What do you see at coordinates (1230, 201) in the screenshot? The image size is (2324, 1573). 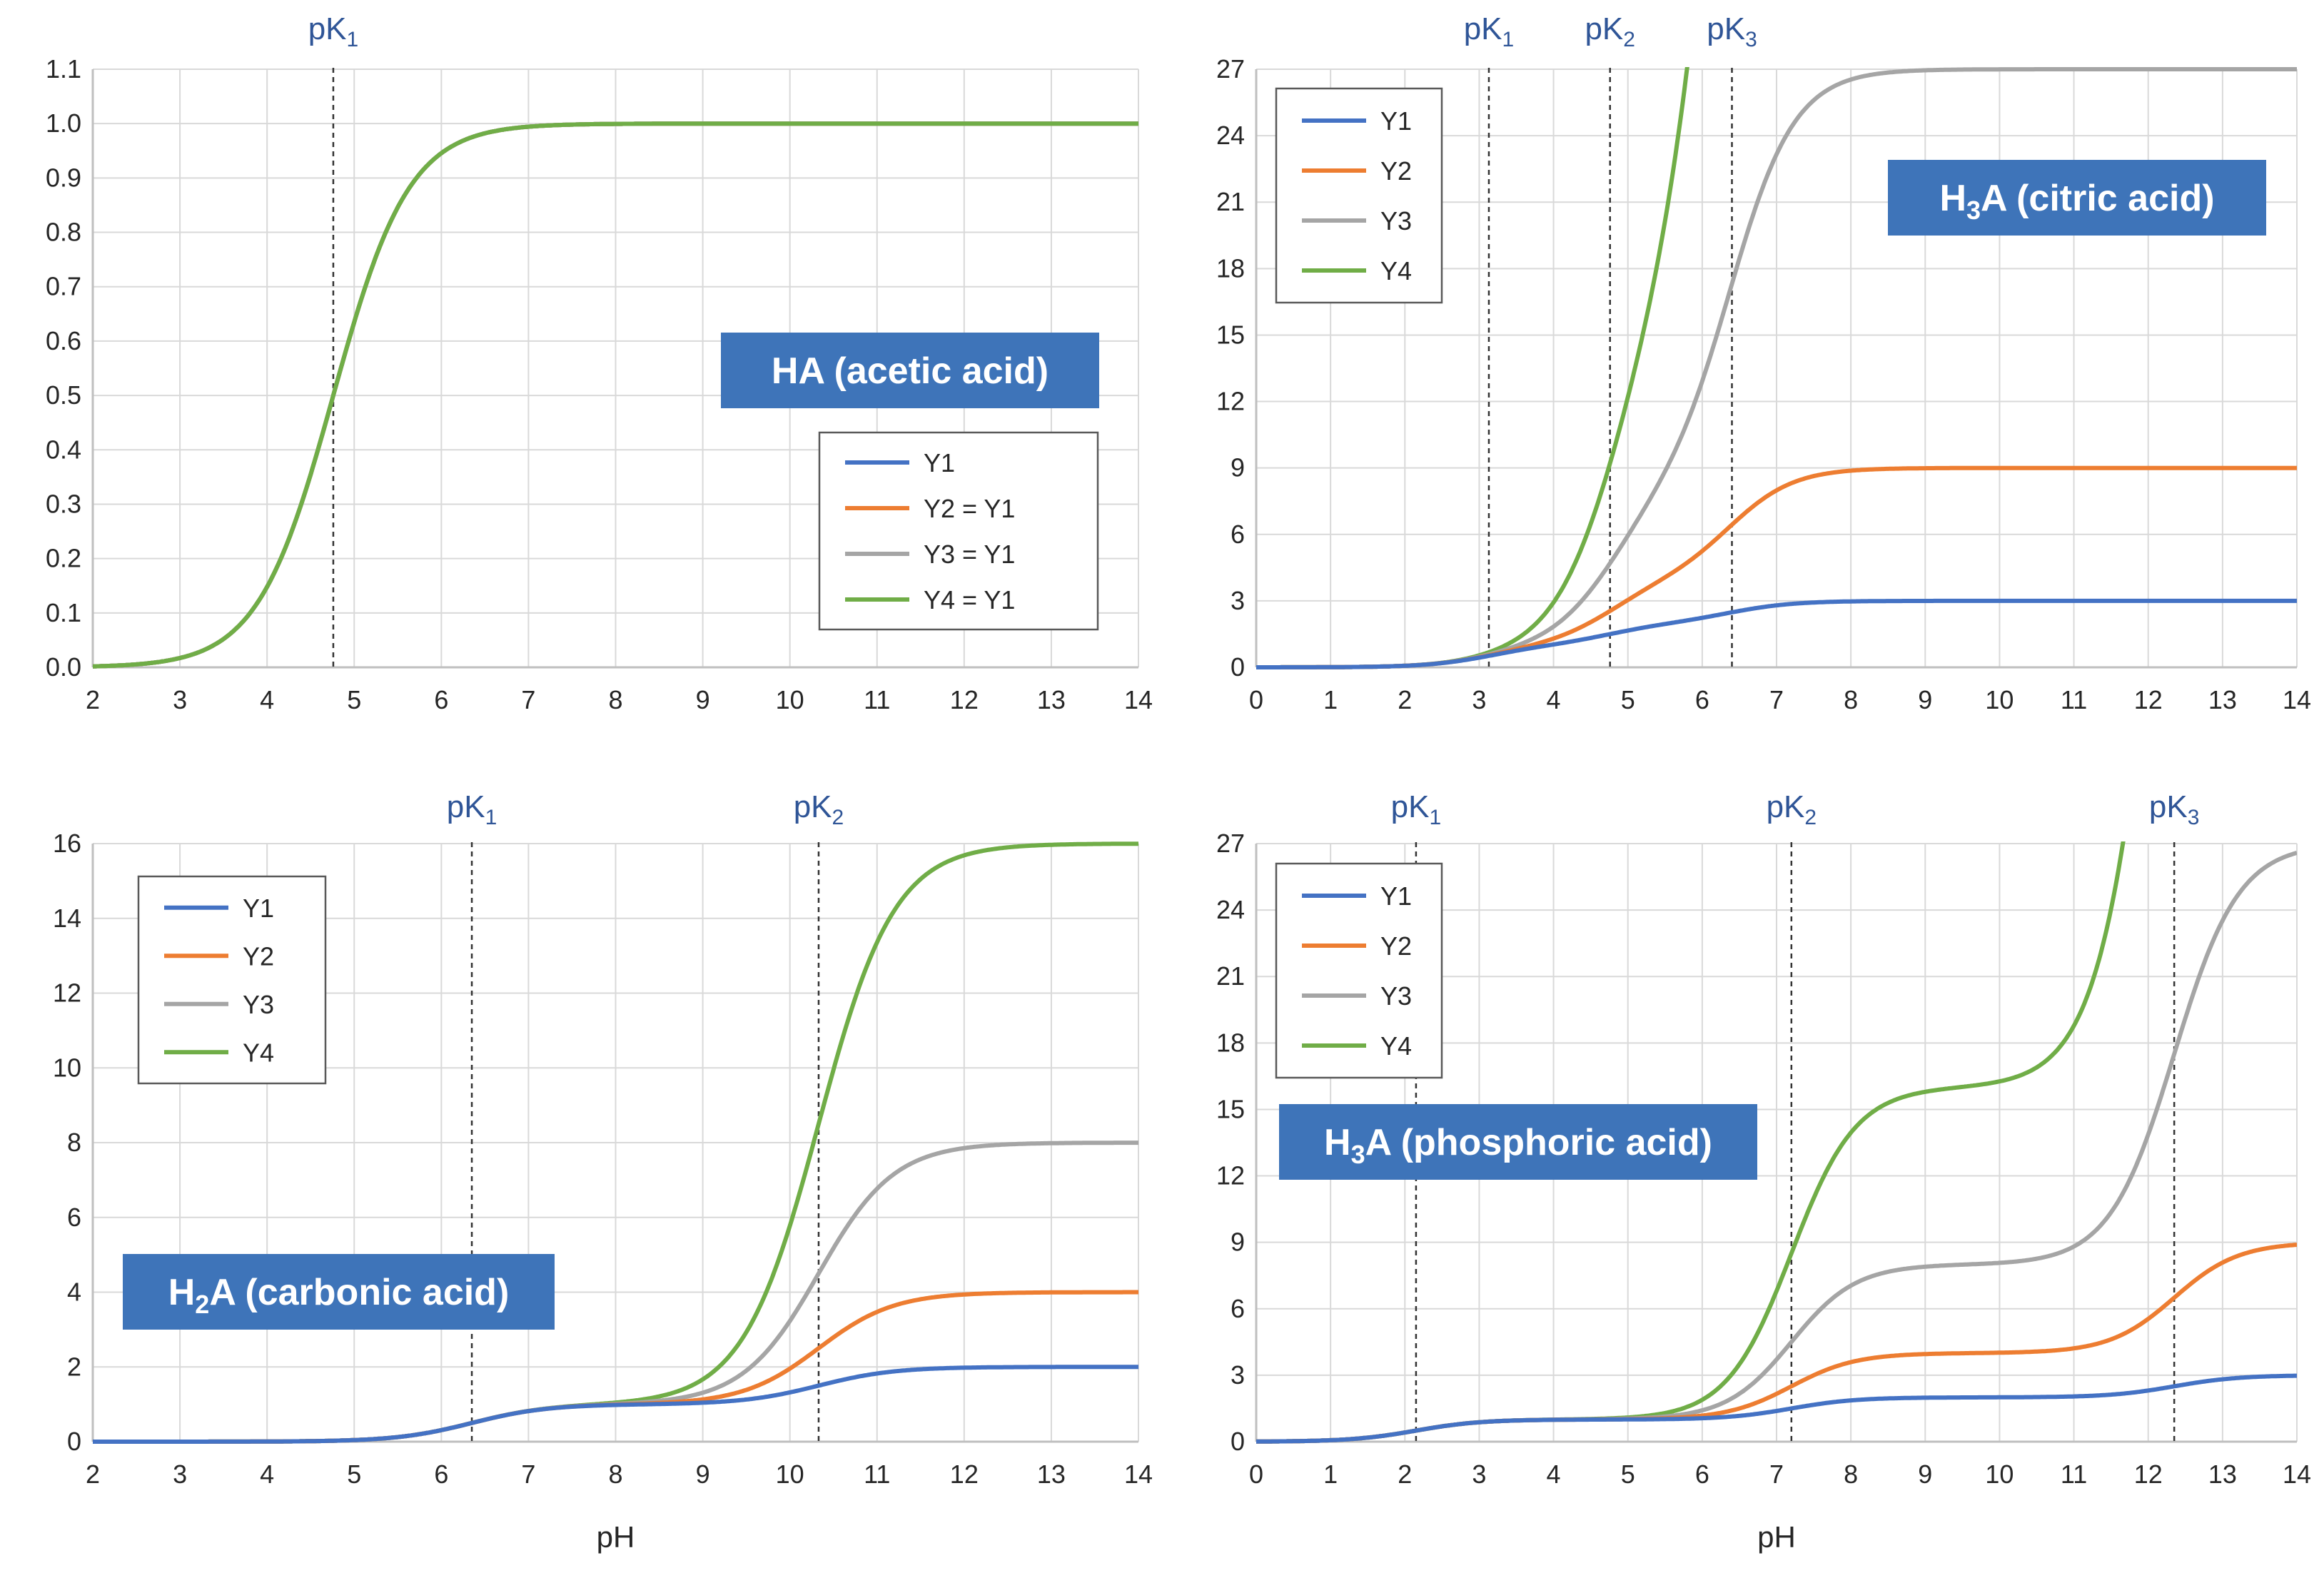 I see `y-tick-label: 21` at bounding box center [1230, 201].